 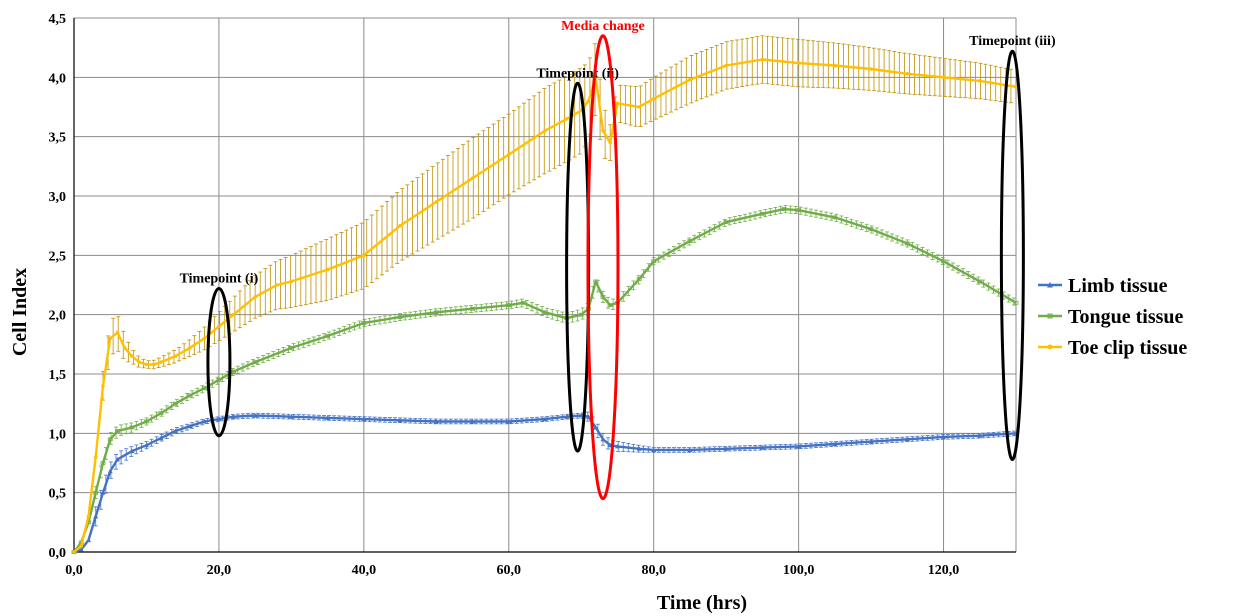 I want to click on y-tick-label: 1,5, so click(x=58, y=375).